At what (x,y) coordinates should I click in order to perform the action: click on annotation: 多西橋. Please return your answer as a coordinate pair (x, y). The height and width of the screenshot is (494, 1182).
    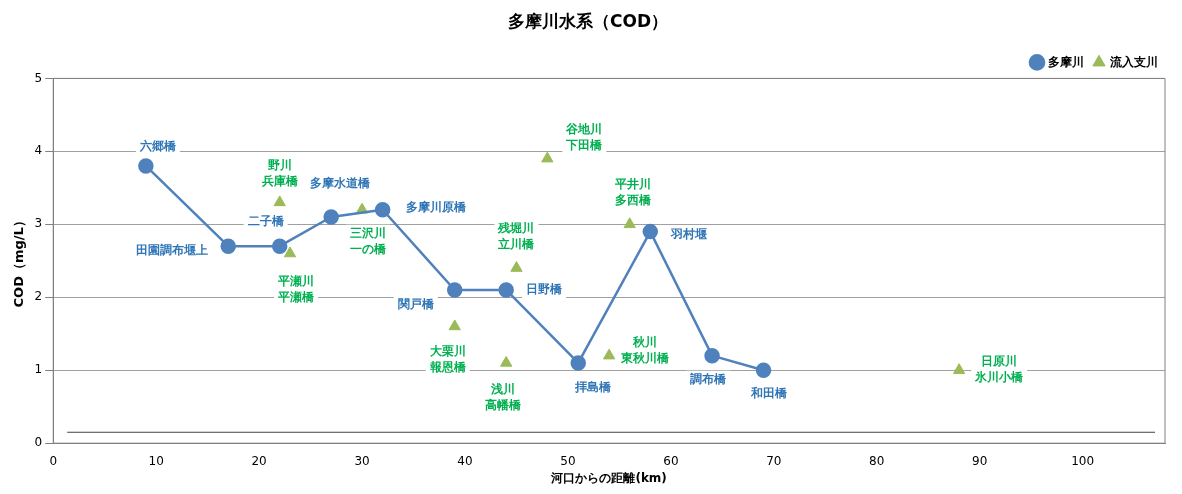
    Looking at the image, I should click on (633, 200).